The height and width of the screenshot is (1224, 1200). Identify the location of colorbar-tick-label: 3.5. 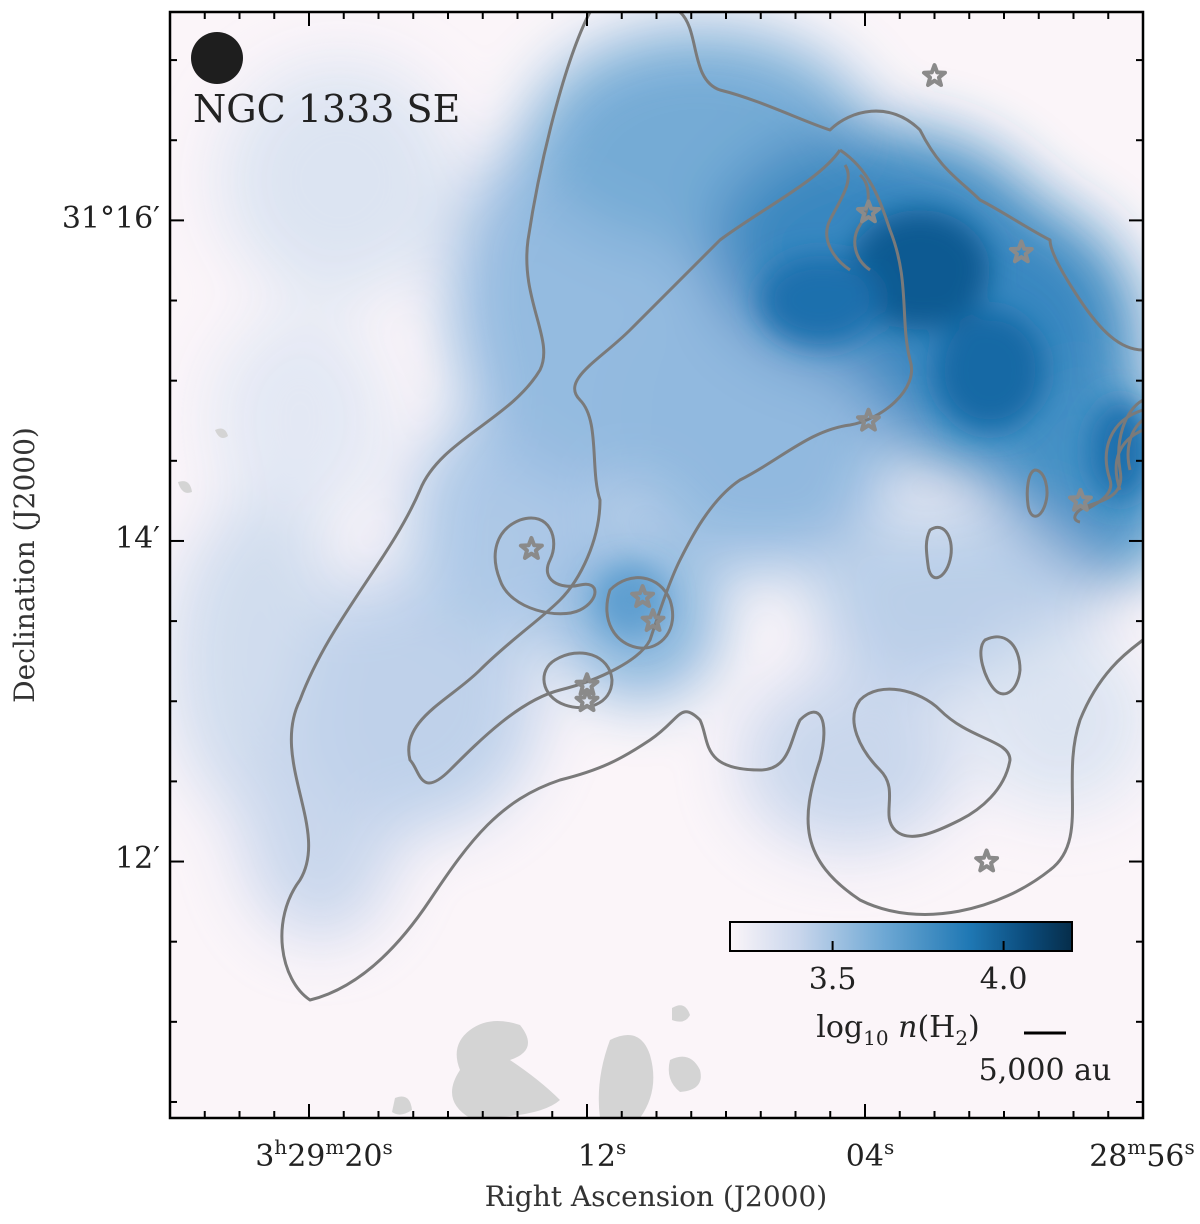
(833, 979).